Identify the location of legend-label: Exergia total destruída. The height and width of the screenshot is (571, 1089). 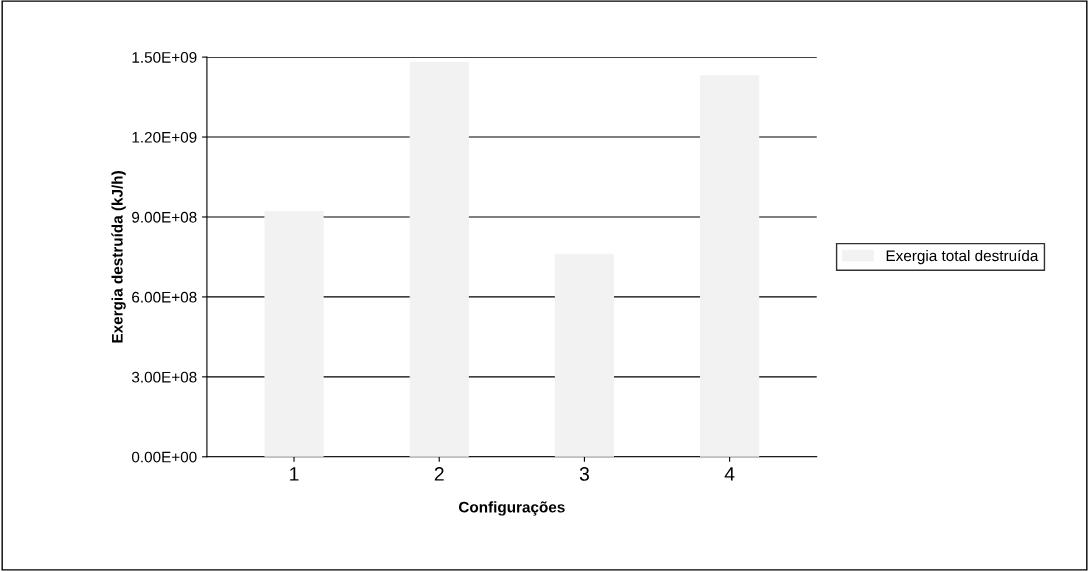
(962, 257).